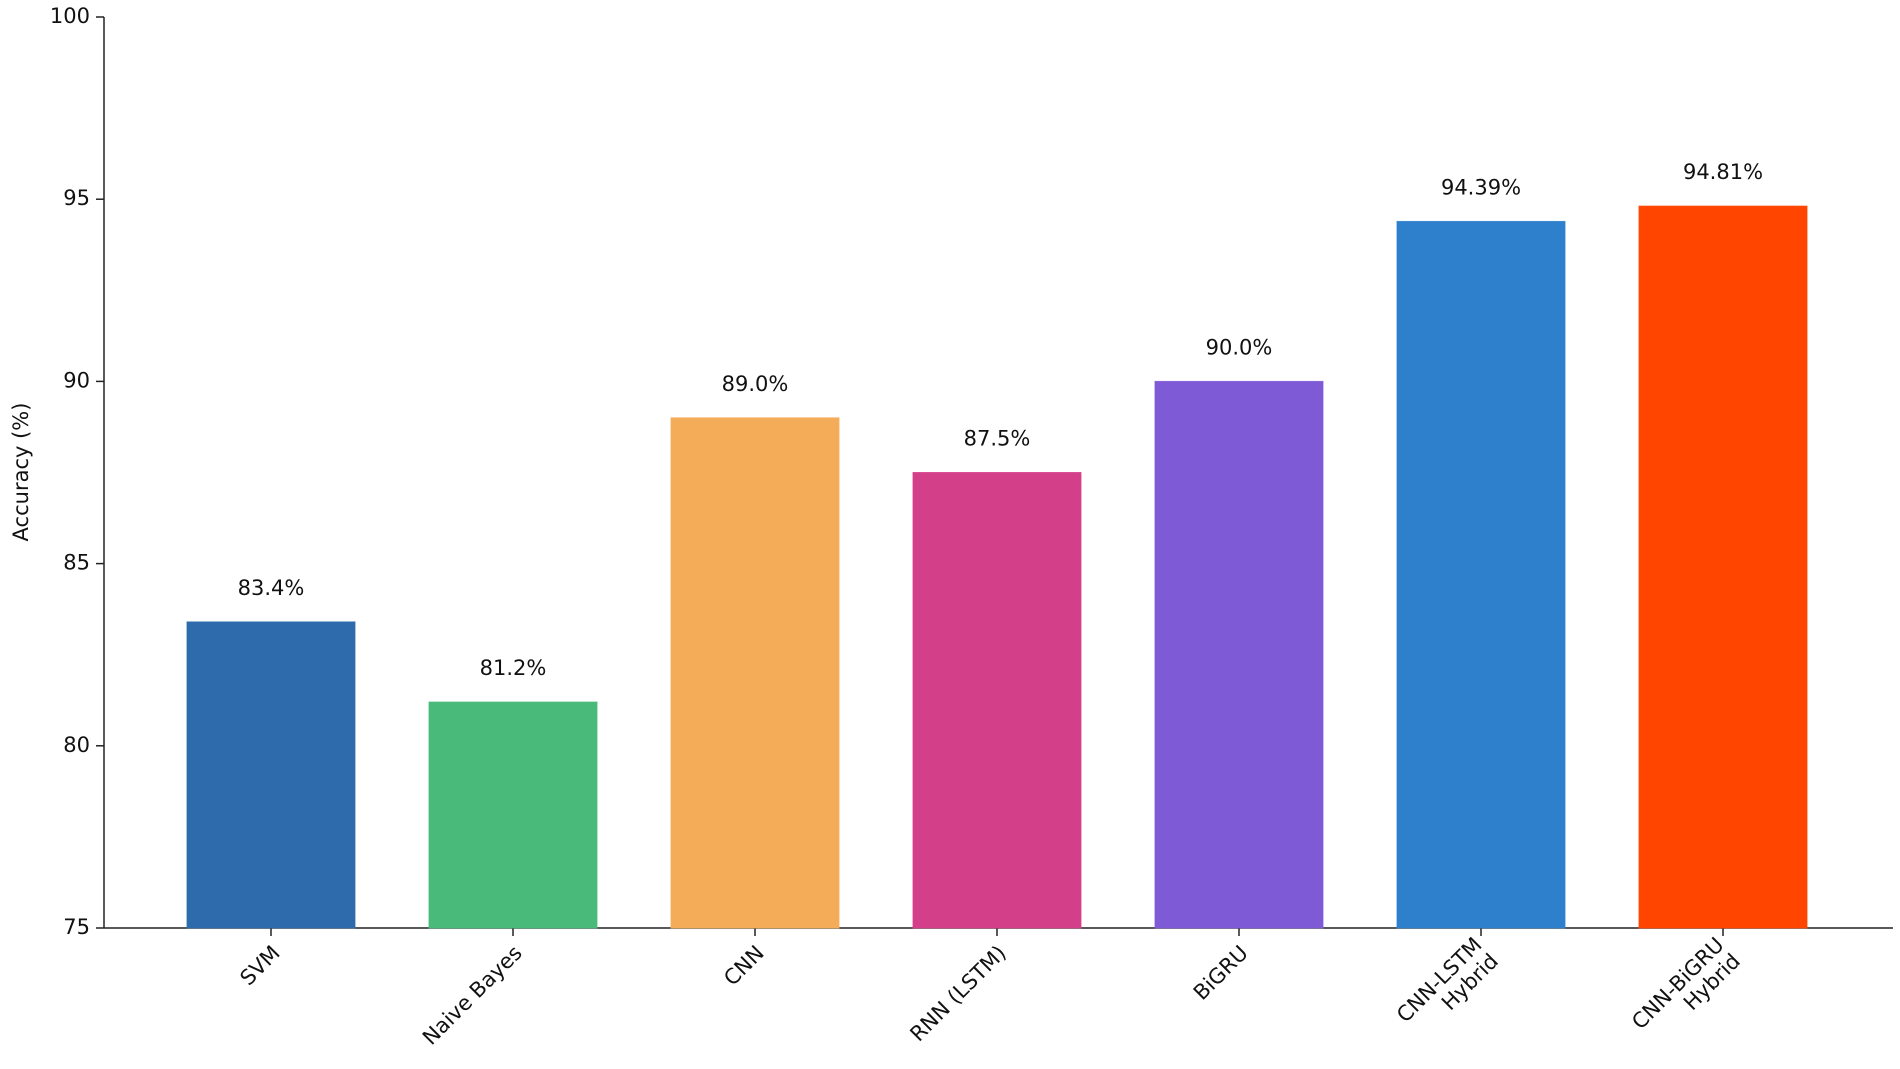 Image resolution: width=1900 pixels, height=1069 pixels. What do you see at coordinates (21, 472) in the screenshot?
I see `y-axis-label: Accuracy (%)` at bounding box center [21, 472].